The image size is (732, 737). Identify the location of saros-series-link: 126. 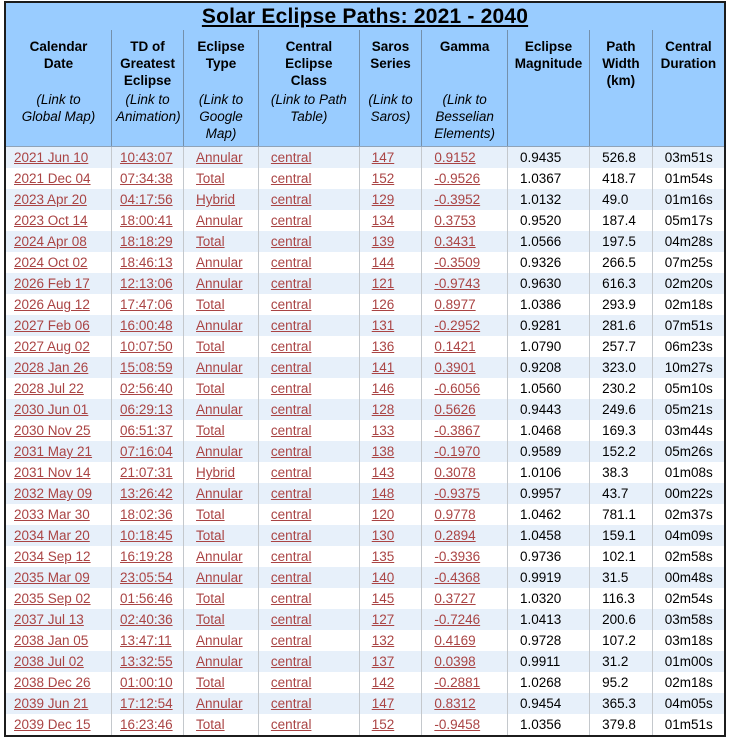
(383, 304).